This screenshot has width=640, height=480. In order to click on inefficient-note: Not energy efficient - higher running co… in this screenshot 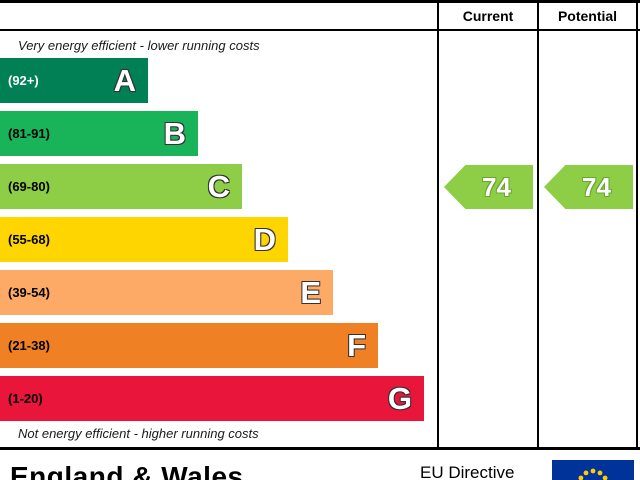, I will do `click(138, 433)`.